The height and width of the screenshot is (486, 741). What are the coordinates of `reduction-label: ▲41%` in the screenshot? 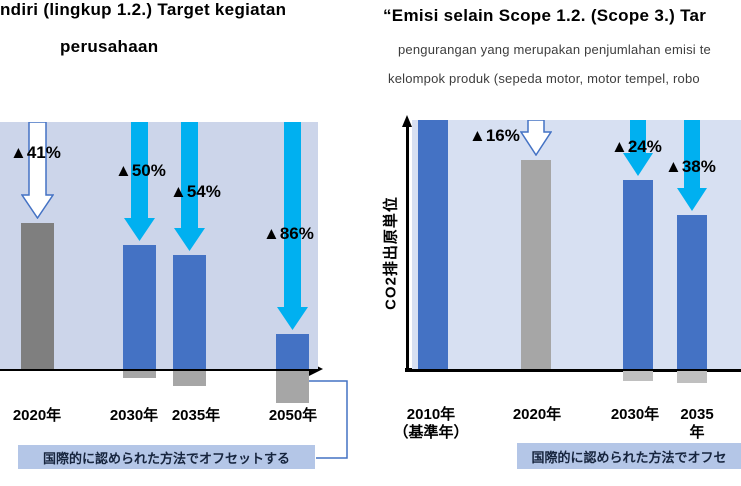 It's located at (35, 152).